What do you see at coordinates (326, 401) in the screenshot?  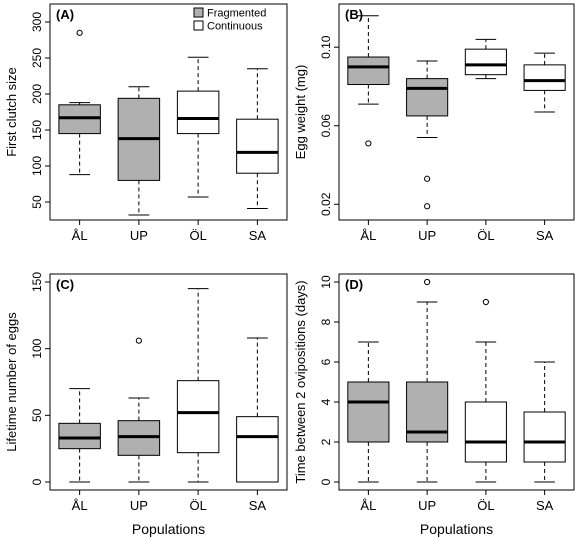 I see `y-tick-label: 4` at bounding box center [326, 401].